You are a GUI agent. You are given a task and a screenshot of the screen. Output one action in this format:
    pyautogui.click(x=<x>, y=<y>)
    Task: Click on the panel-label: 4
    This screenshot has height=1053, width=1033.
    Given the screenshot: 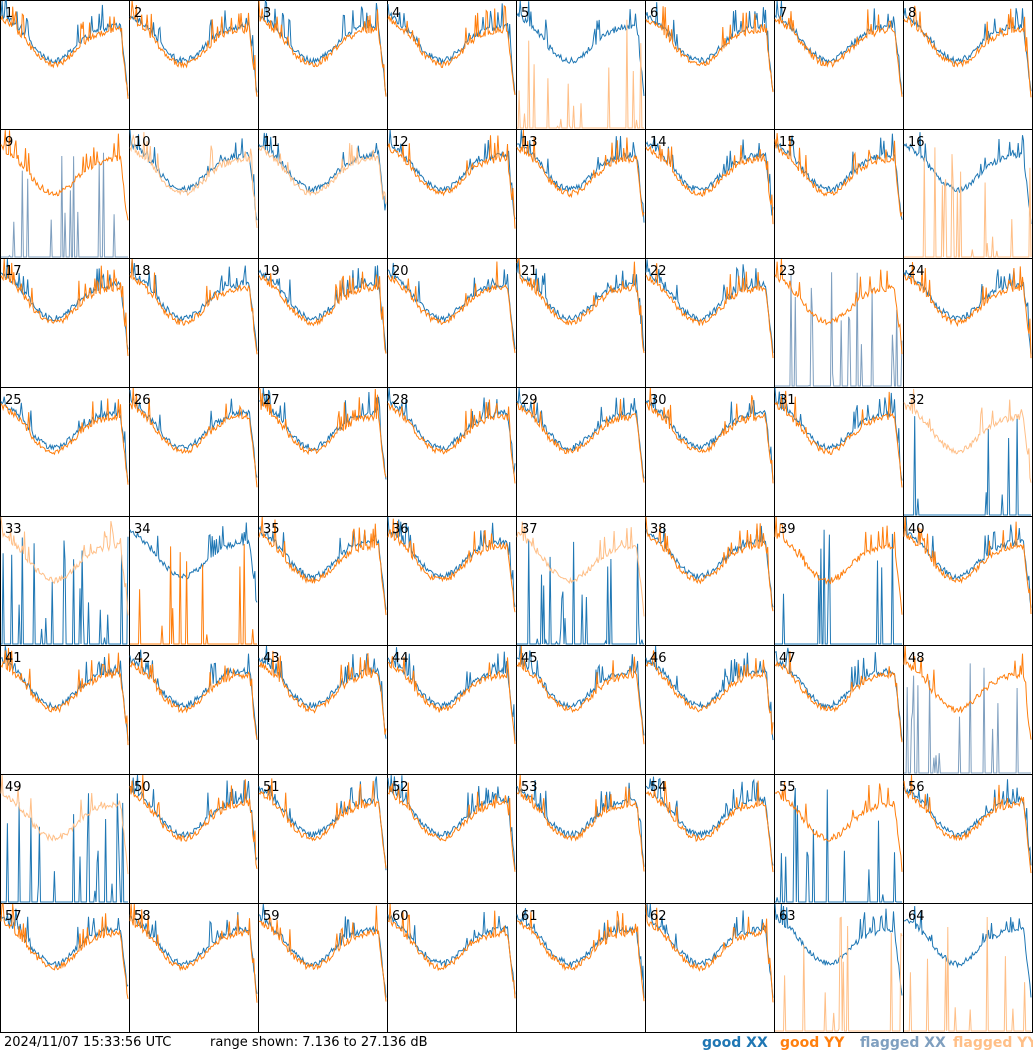 What is the action you would take?
    pyautogui.click(x=396, y=13)
    